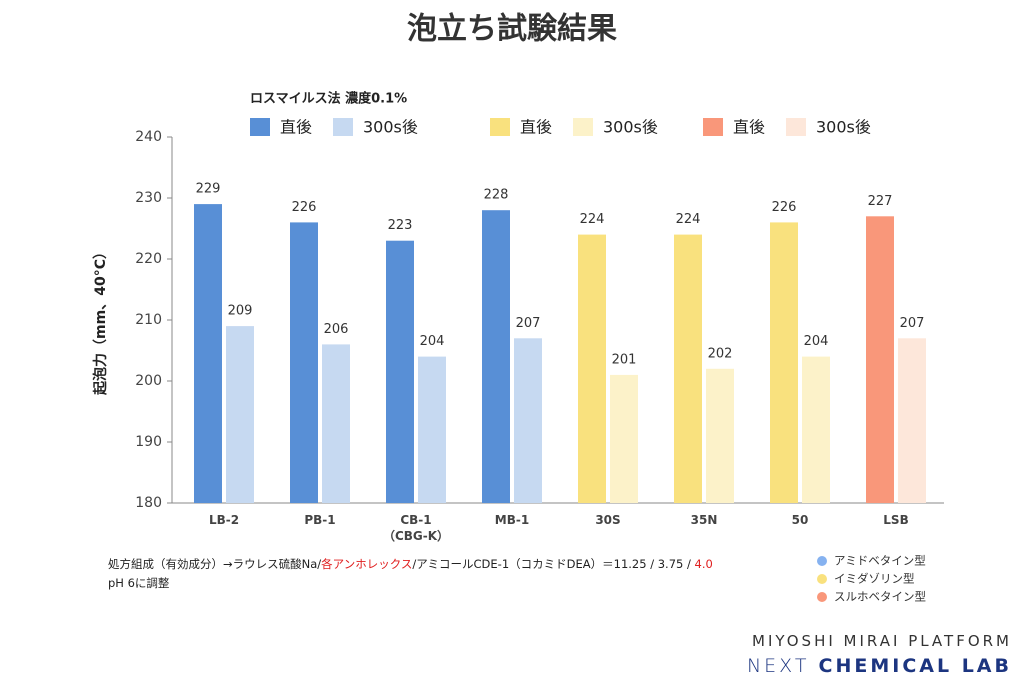  What do you see at coordinates (880, 597) in the screenshot?
I see `type-label: スルホベタイン型` at bounding box center [880, 597].